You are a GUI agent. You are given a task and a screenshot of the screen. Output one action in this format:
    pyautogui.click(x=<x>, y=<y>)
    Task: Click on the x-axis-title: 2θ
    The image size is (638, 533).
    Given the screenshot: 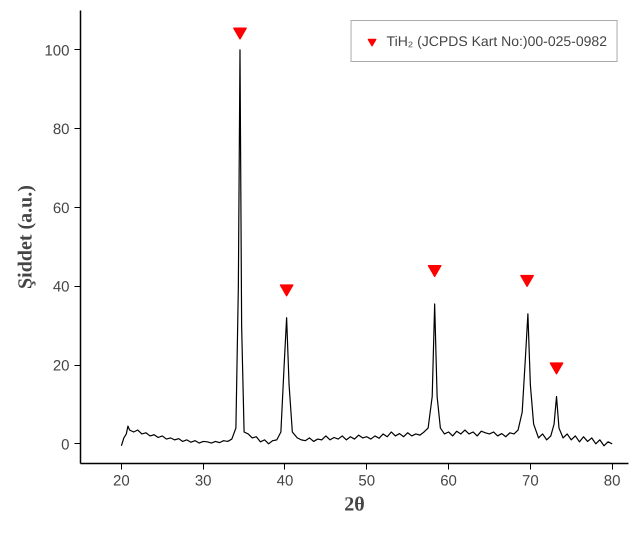 What is the action you would take?
    pyautogui.click(x=354, y=505)
    